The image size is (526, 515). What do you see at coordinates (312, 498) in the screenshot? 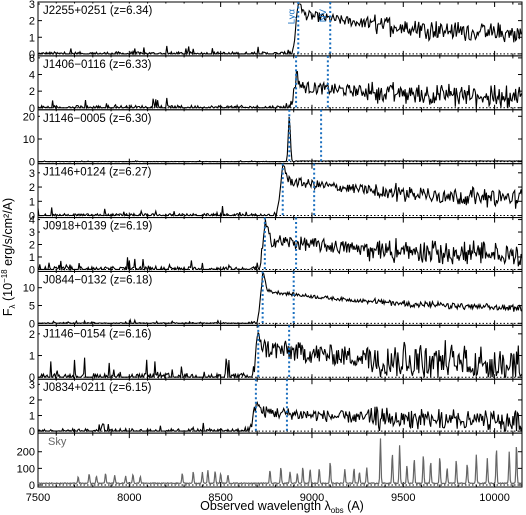
I see `x-tick-label: 9000` at bounding box center [312, 498].